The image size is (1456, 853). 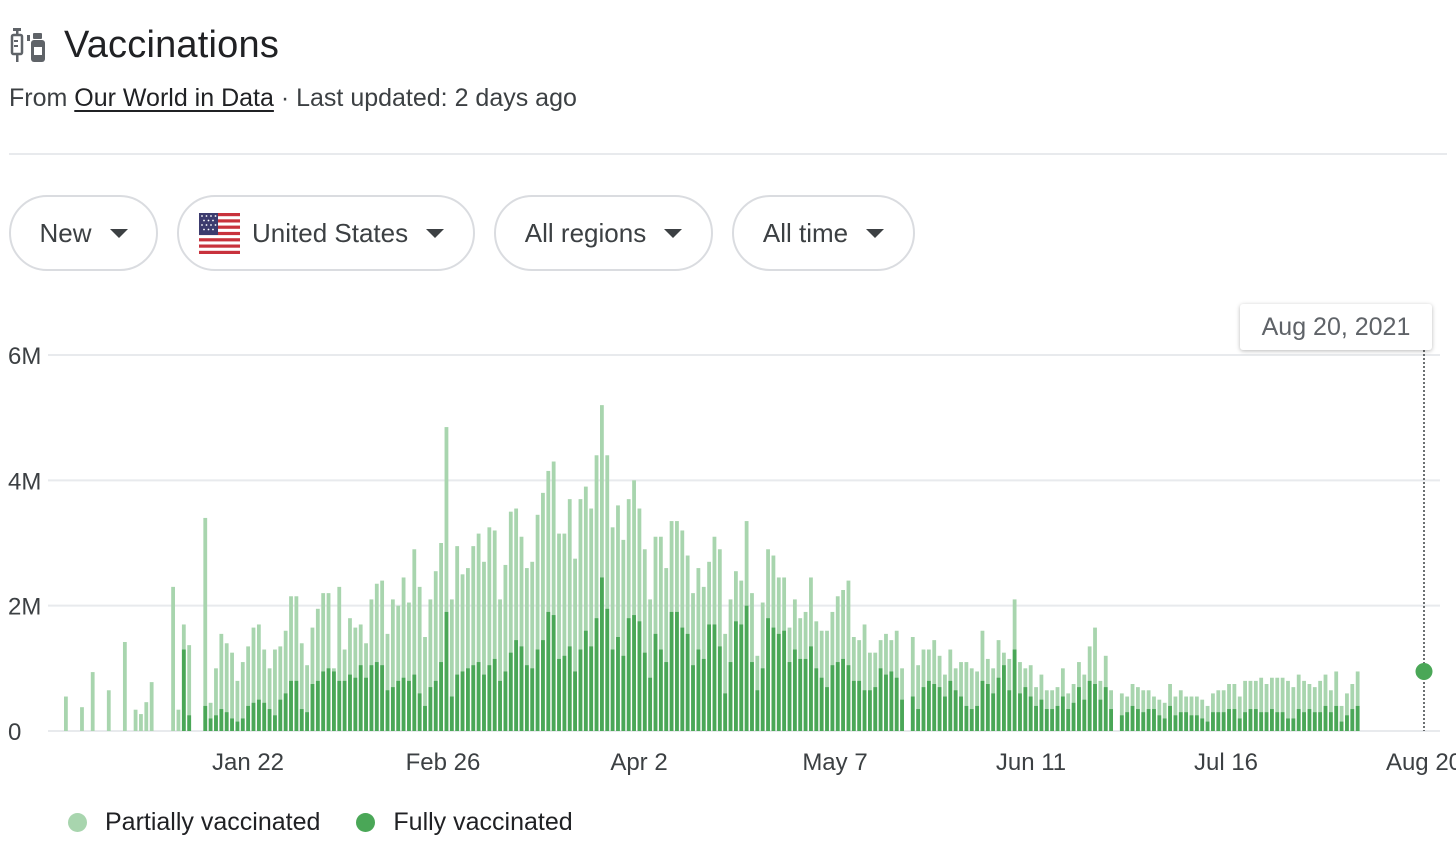 I want to click on legend-item-partial: Partially vaccinated, so click(x=194, y=822).